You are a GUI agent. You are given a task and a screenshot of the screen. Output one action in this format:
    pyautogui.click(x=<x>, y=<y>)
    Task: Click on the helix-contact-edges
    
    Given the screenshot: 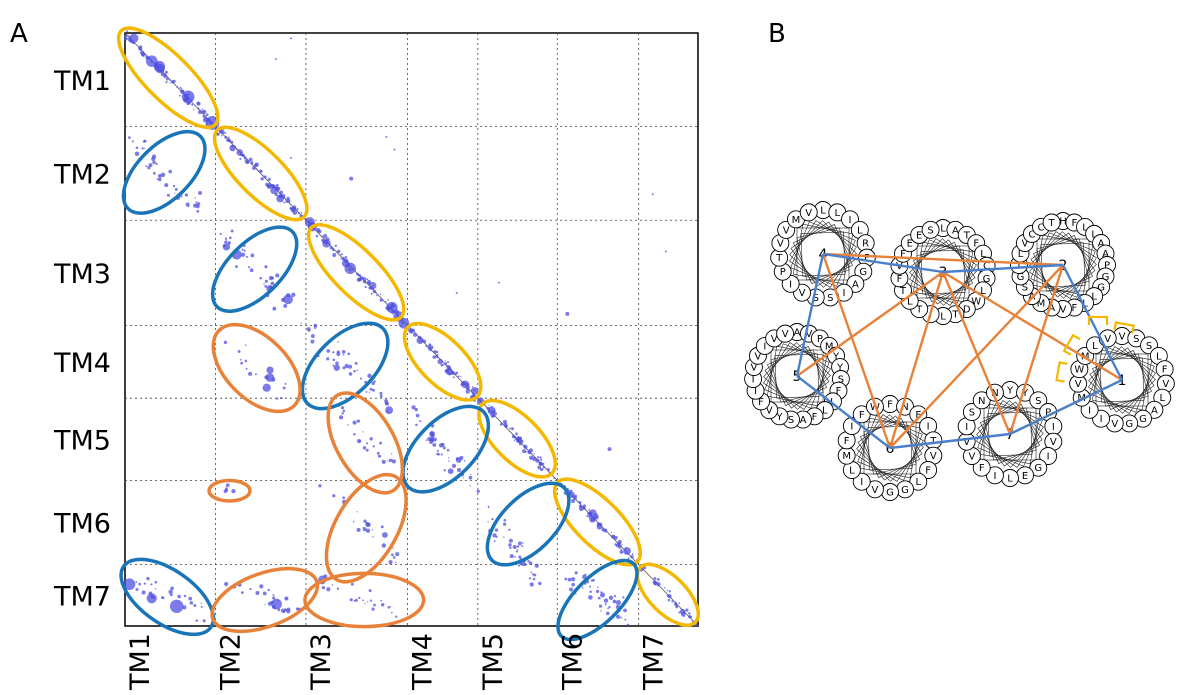 What is the action you would take?
    pyautogui.click(x=959, y=351)
    